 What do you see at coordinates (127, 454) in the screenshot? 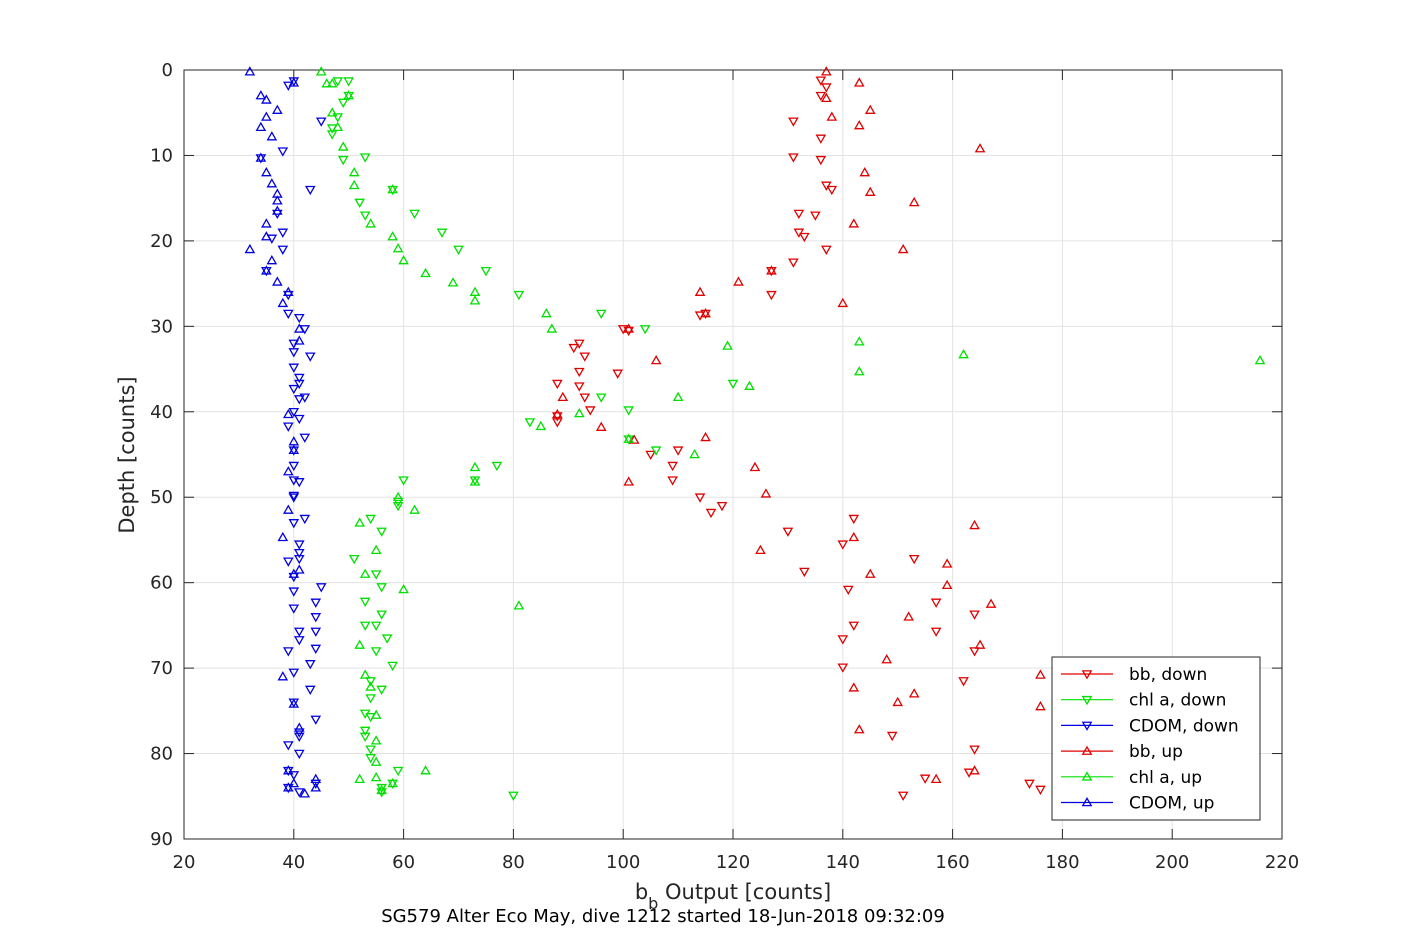
I see `y-axis-label: Depth [counts]` at bounding box center [127, 454].